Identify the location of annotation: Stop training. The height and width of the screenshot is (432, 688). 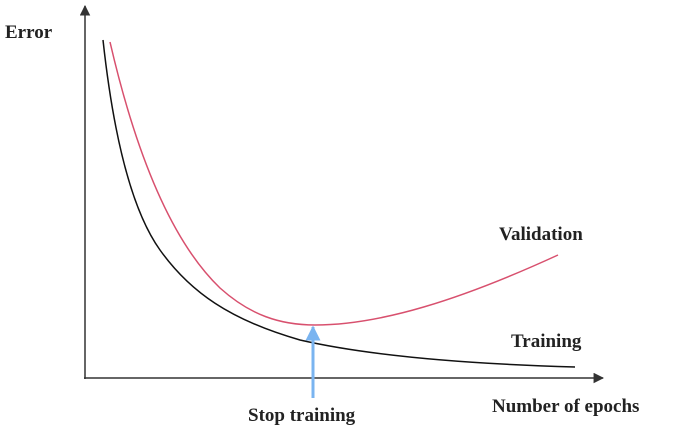
(302, 415).